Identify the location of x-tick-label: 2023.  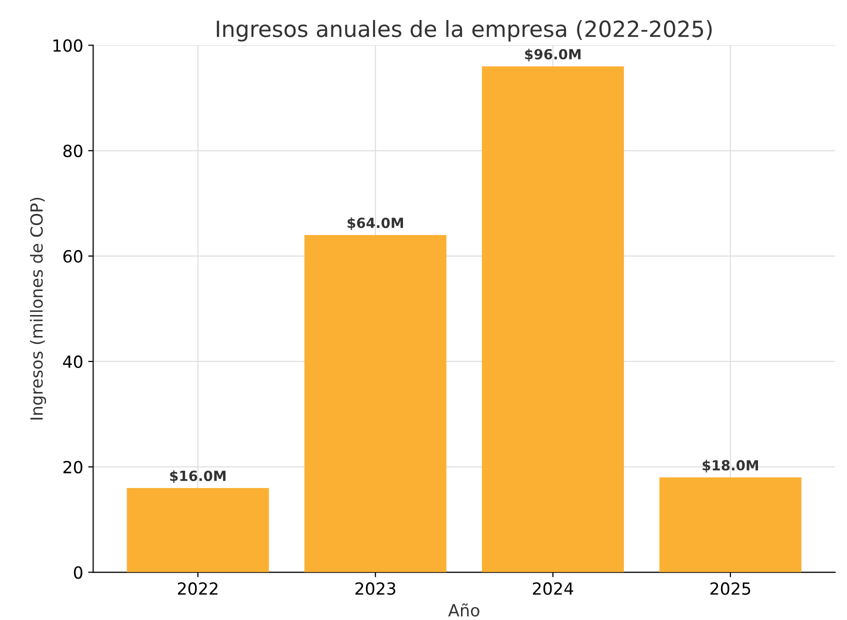
(375, 588).